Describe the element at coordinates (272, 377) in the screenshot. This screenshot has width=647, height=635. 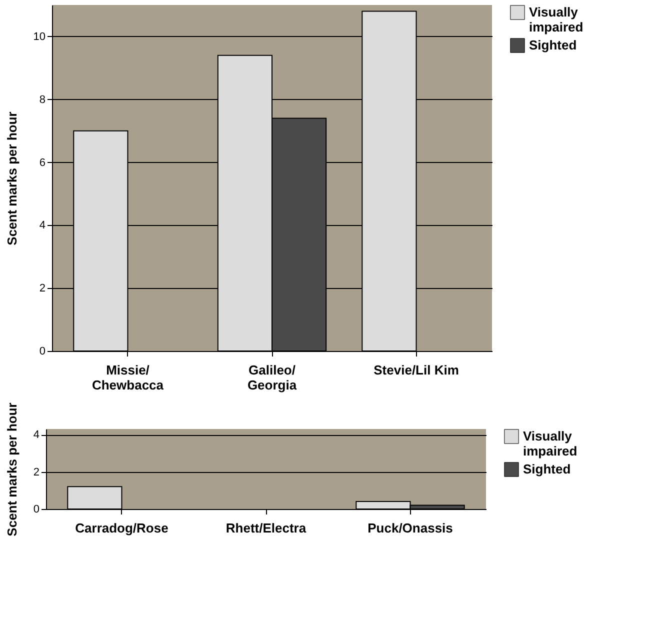
I see `x-tick-label: Galileo/ Georgia` at that location.